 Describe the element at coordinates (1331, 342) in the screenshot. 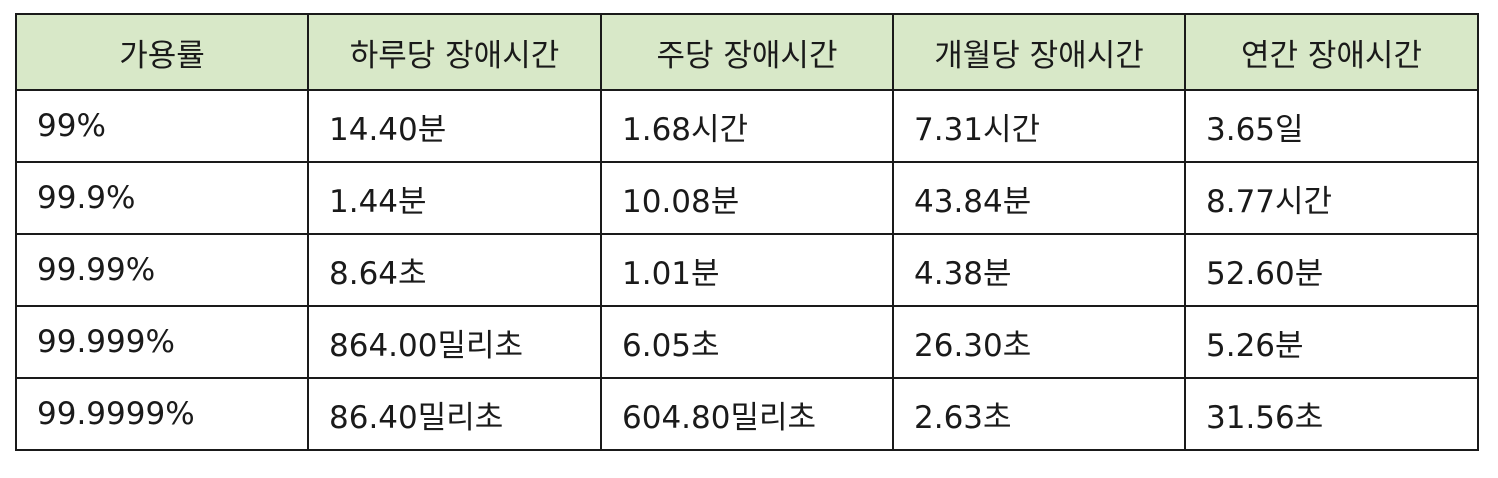

I see `cell-yearly-downtime: 5.26분` at that location.